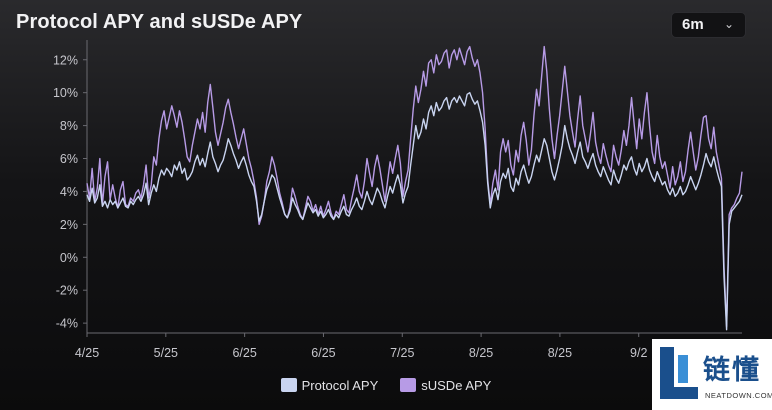  What do you see at coordinates (288, 385) in the screenshot?
I see `legend-swatch-protocol-apy` at bounding box center [288, 385].